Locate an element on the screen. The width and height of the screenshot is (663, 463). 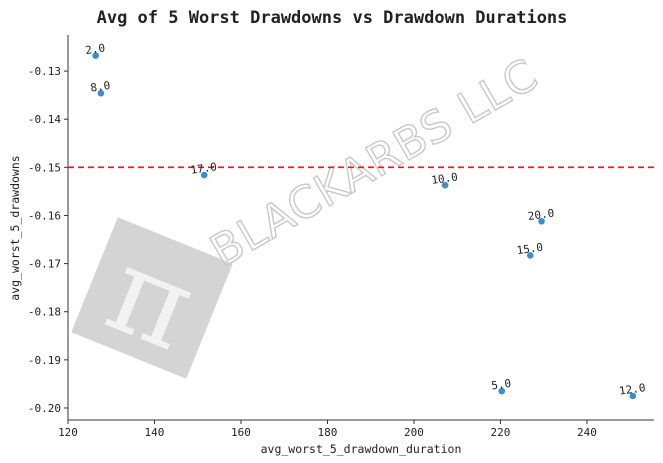
x-tick-label: 180 is located at coordinates (328, 432).